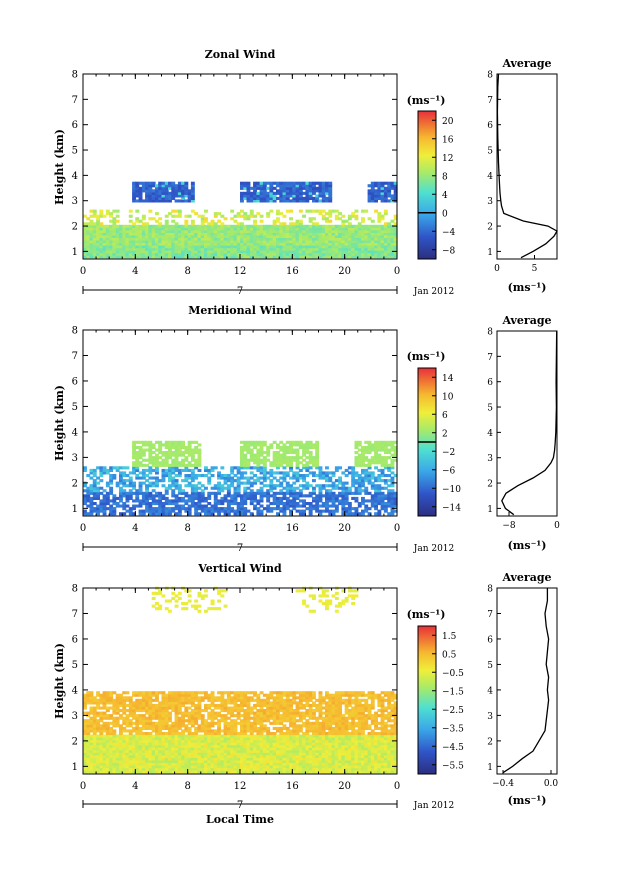 The width and height of the screenshot is (617, 873). Describe the element at coordinates (187, 528) in the screenshot. I see `x-tick-label: 8` at that location.